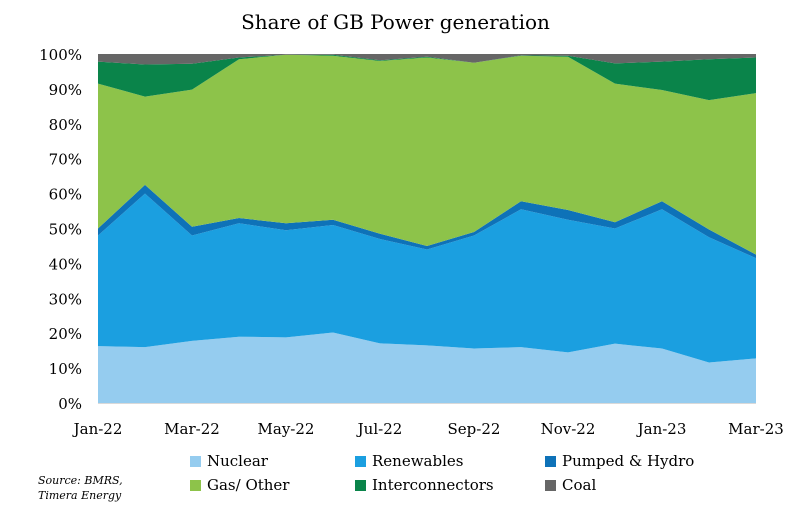 The width and height of the screenshot is (791, 513). What do you see at coordinates (80, 495) in the screenshot?
I see `source-line: Timera Energy` at bounding box center [80, 495].